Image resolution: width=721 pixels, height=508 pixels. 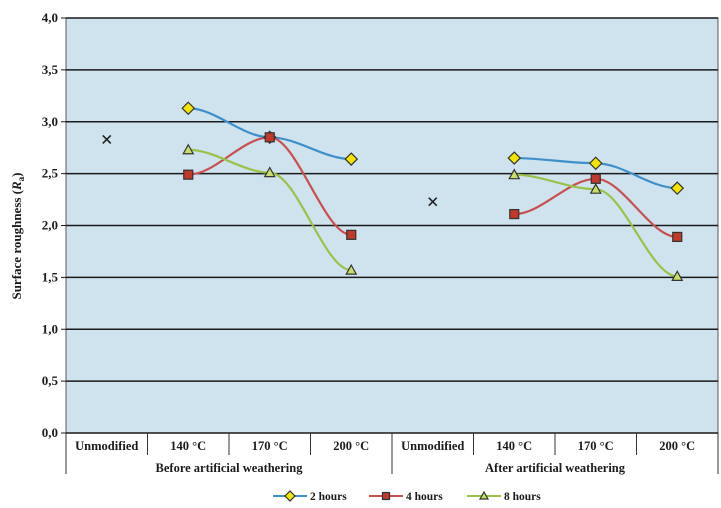 What do you see at coordinates (328, 497) in the screenshot?
I see `legend-label: 2 hours` at bounding box center [328, 497].